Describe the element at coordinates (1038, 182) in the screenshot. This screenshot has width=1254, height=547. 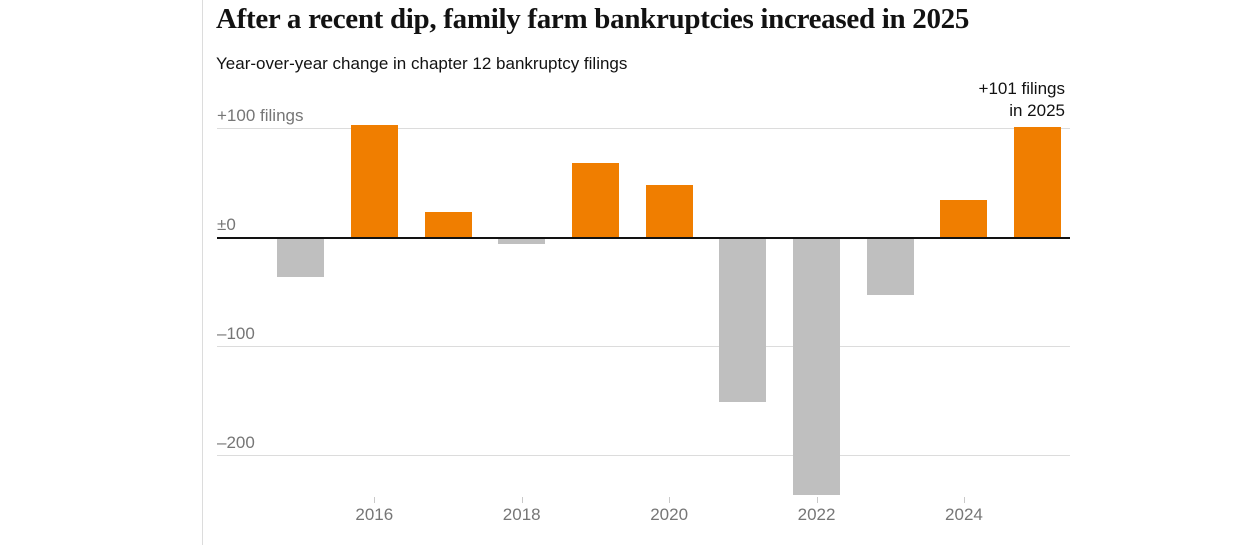
I see `bar-2025` at that location.